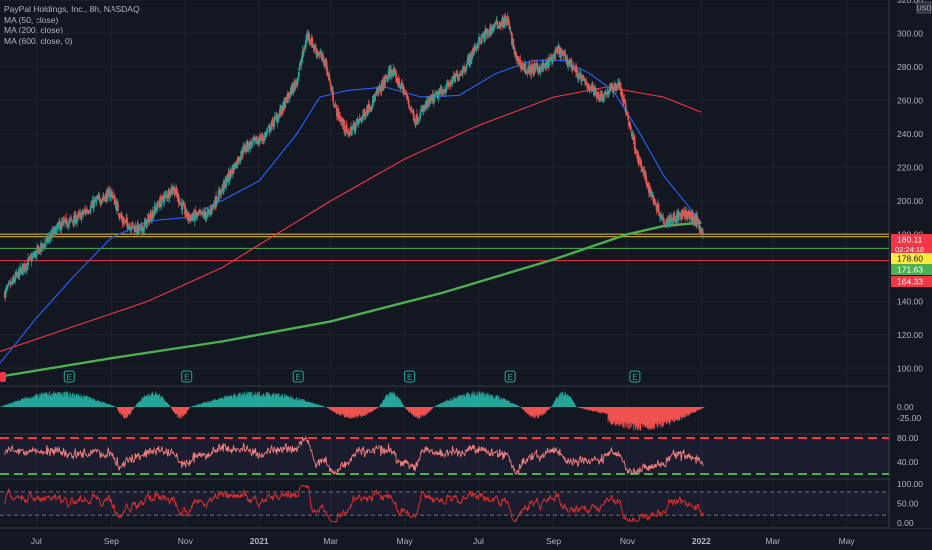 The height and width of the screenshot is (550, 932). I want to click on y-tick-label: 240.00, so click(910, 134).